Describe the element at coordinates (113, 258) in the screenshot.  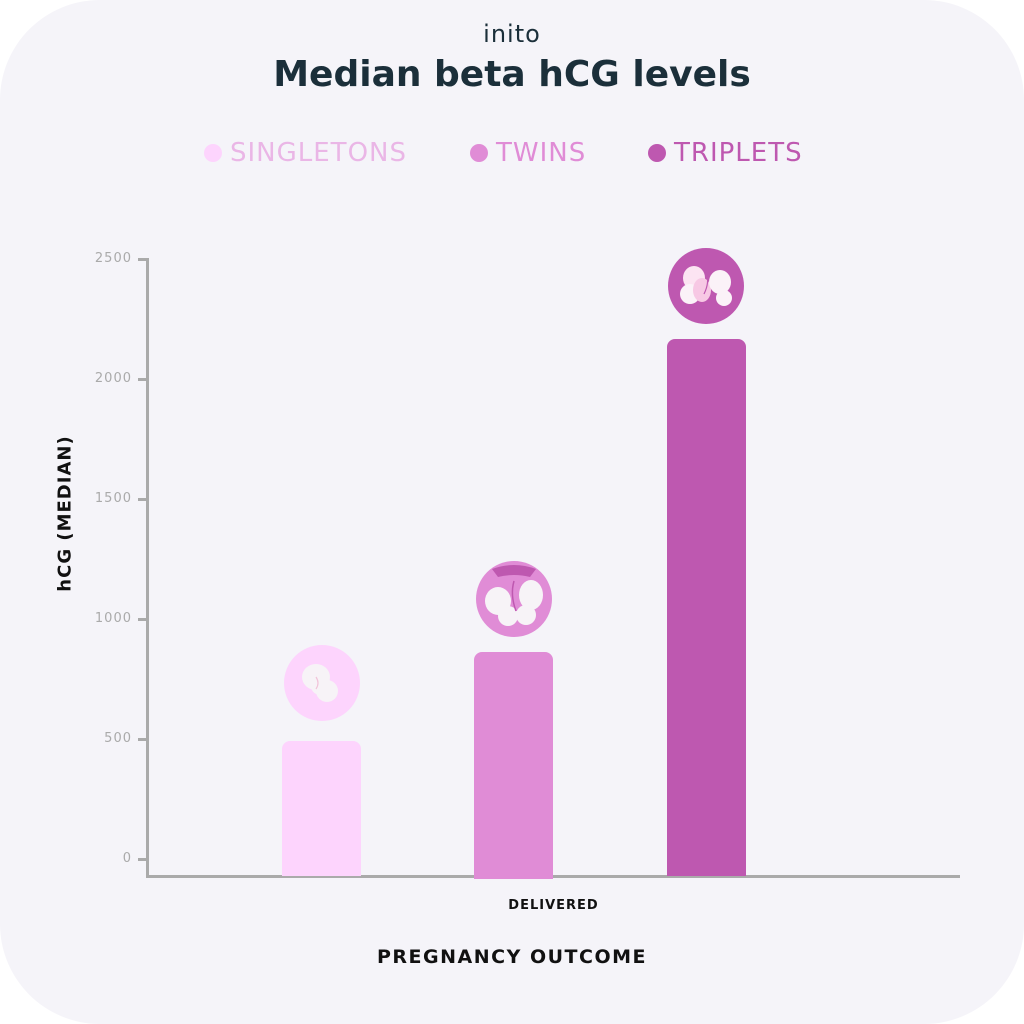
I see `y-tick-label: 2500` at that location.